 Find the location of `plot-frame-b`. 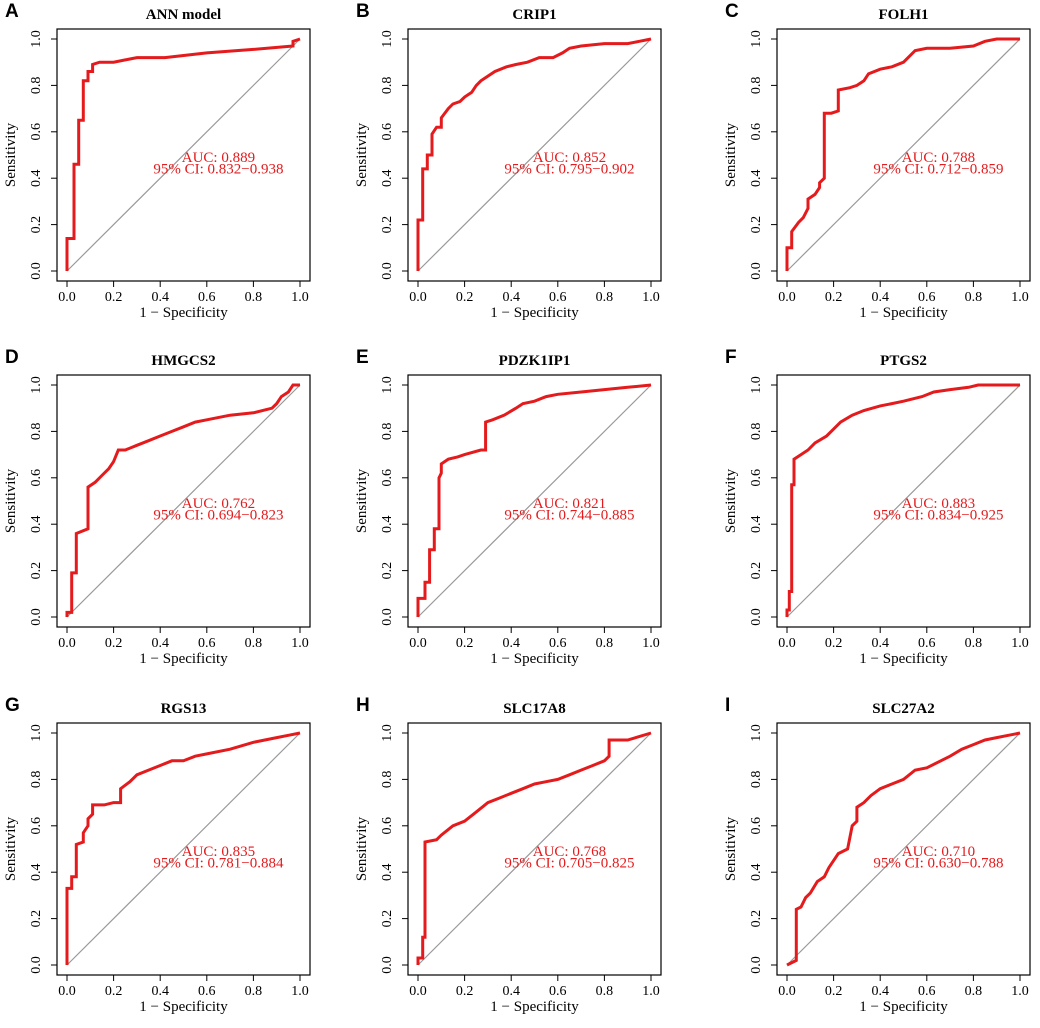

plot-frame-b is located at coordinates (534, 155).